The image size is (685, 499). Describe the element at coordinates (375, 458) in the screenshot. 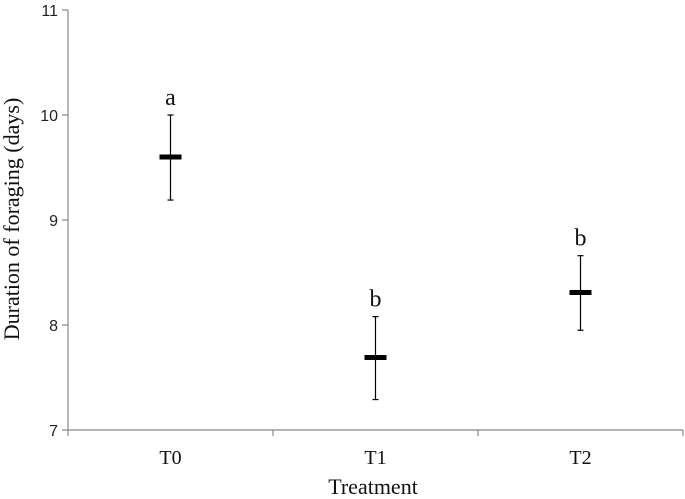

I see `x-tick-label: T1` at that location.